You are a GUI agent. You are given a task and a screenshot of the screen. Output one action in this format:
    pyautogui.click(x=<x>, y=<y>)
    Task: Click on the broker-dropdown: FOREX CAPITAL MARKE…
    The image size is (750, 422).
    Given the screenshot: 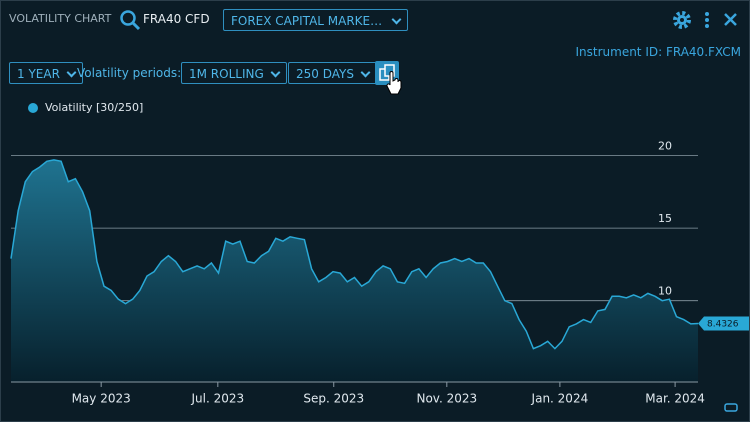 What is the action you would take?
    pyautogui.click(x=315, y=20)
    